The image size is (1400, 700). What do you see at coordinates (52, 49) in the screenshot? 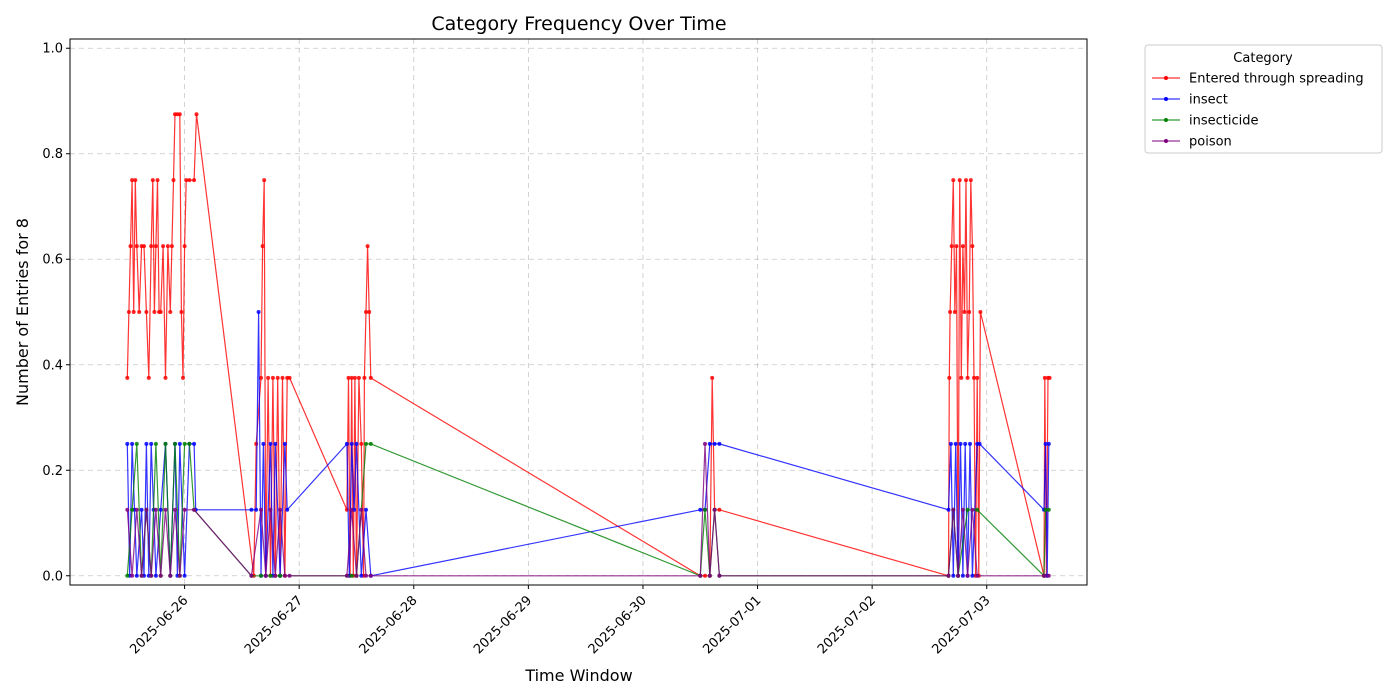
I see `y-tick-label: 1.0` at bounding box center [52, 49].